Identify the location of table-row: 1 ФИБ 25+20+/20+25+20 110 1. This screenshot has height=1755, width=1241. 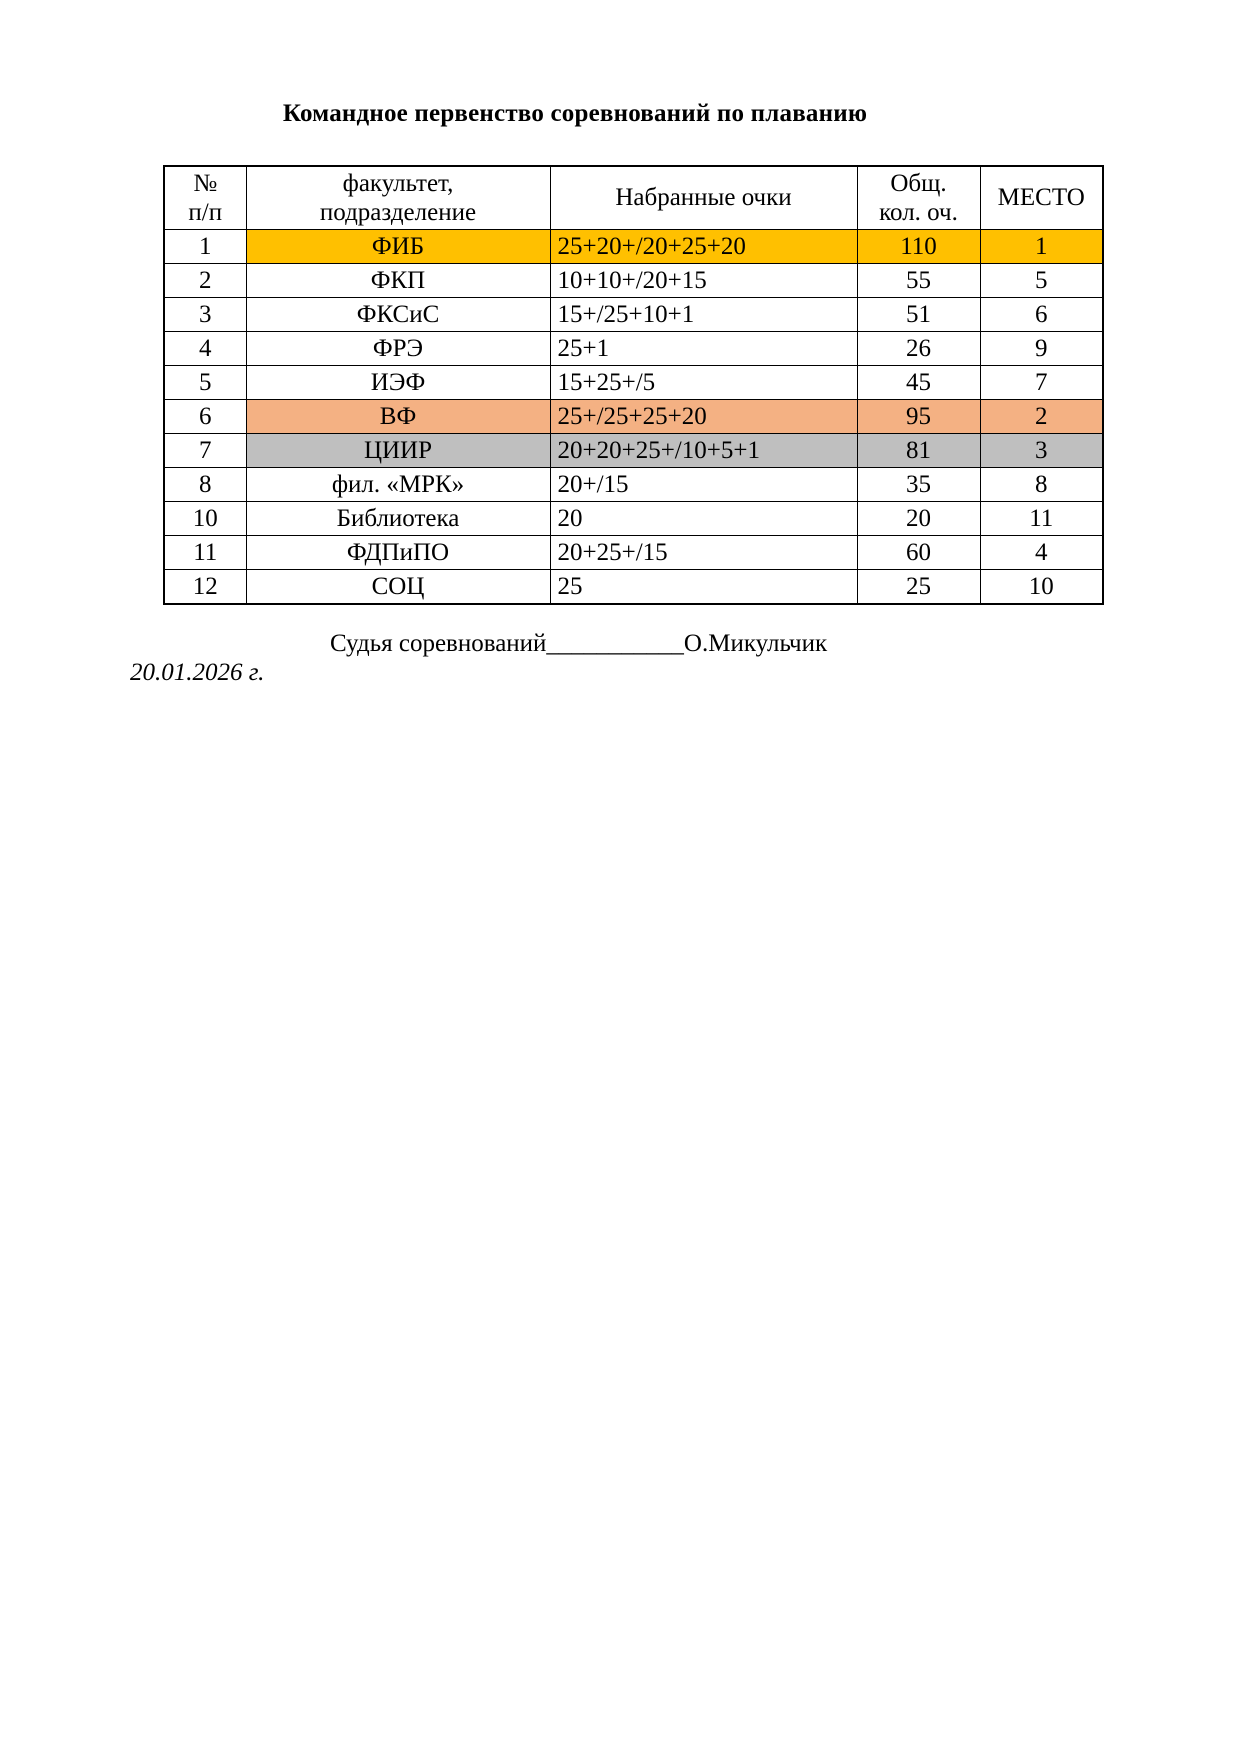
(633, 246).